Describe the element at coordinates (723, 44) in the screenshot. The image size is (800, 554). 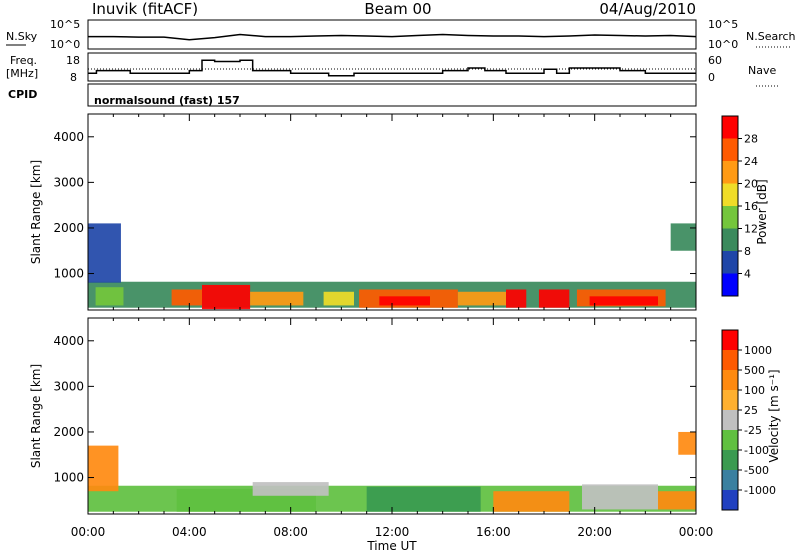
I see `noise-tick-right-bottom: 10^0` at that location.